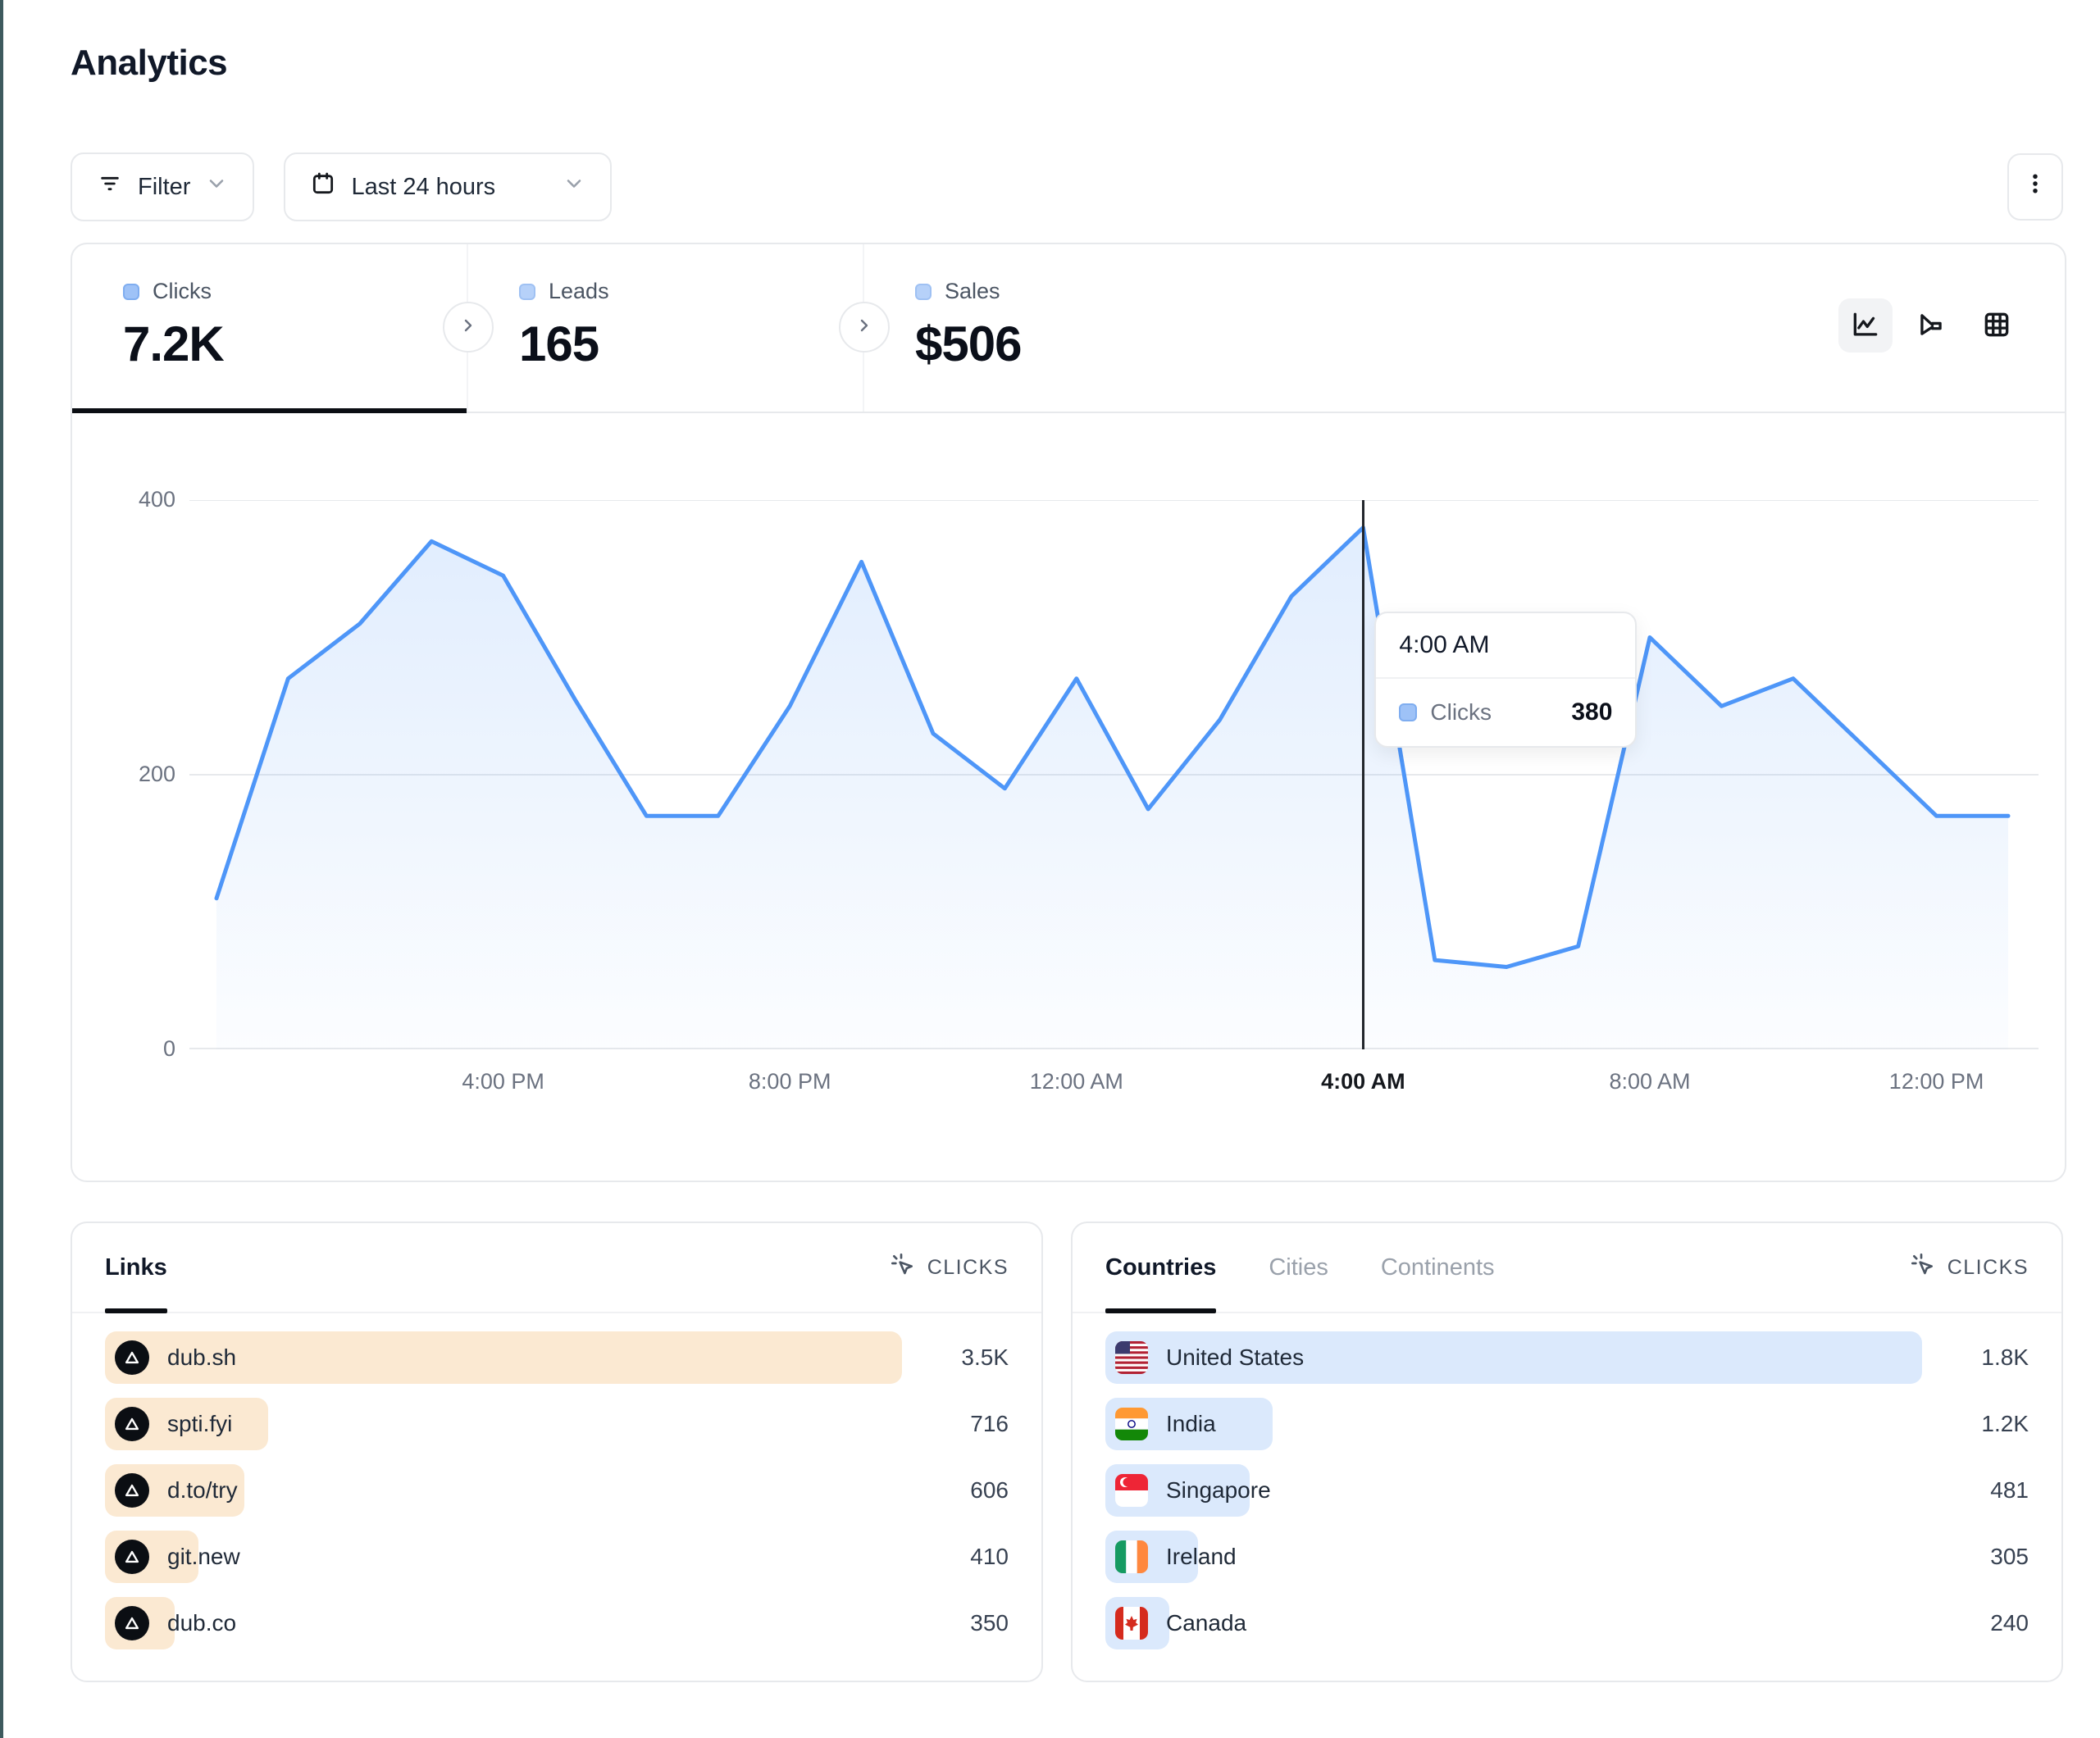  What do you see at coordinates (156, 499) in the screenshot?
I see `y-axis-tick-label: 400` at bounding box center [156, 499].